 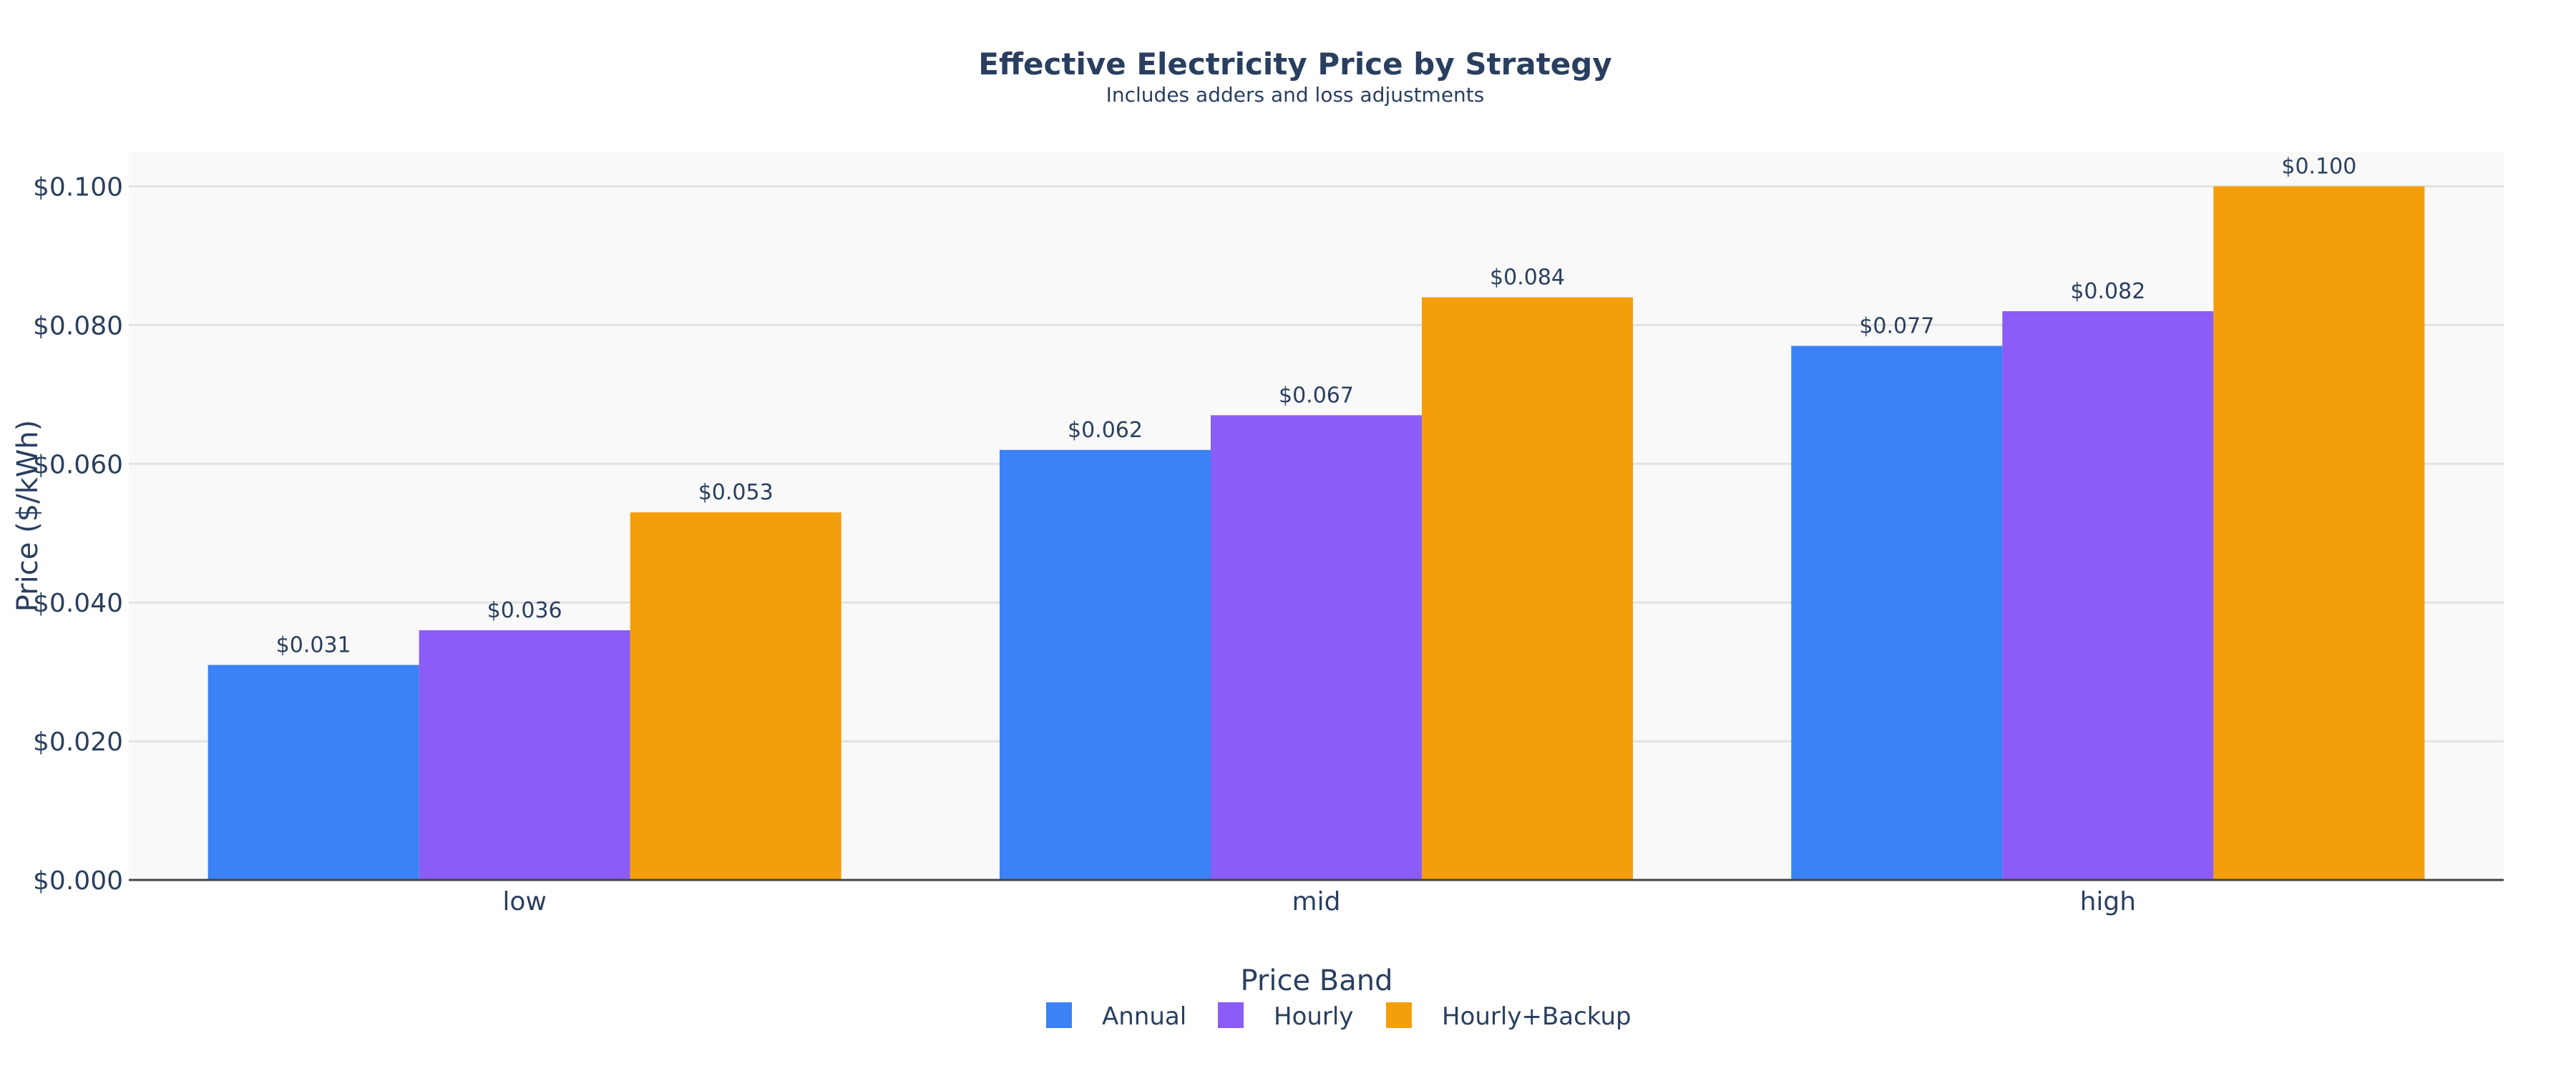 I want to click on data-label: $0.031, so click(x=313, y=645).